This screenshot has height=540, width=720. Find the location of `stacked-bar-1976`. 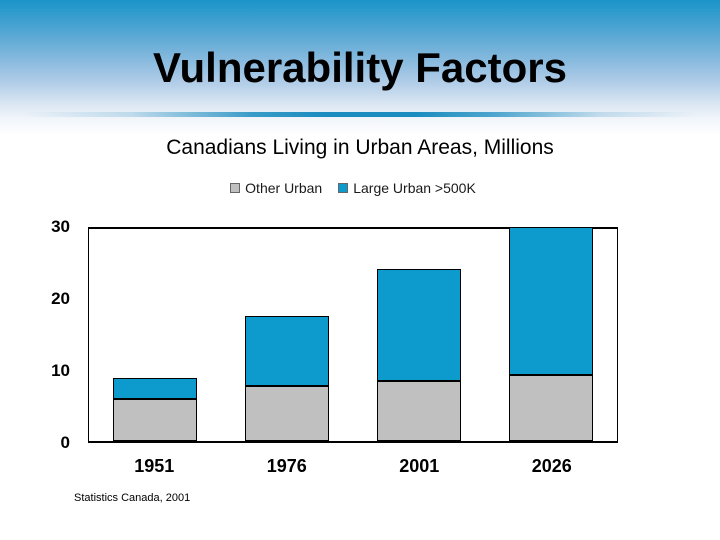

stacked-bar-1976 is located at coordinates (287, 378).